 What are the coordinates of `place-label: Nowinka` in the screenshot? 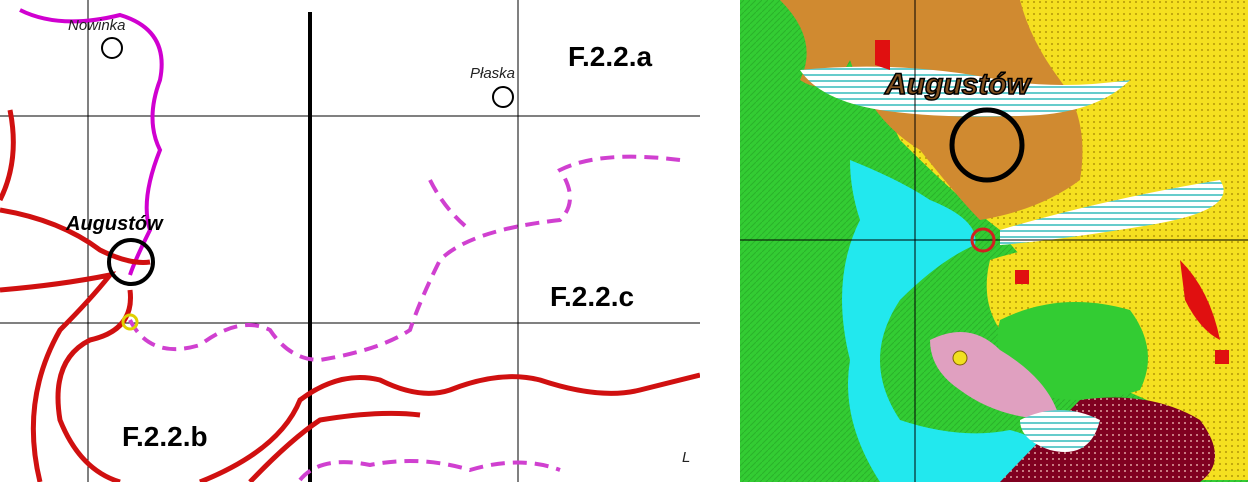 It's located at (97, 25).